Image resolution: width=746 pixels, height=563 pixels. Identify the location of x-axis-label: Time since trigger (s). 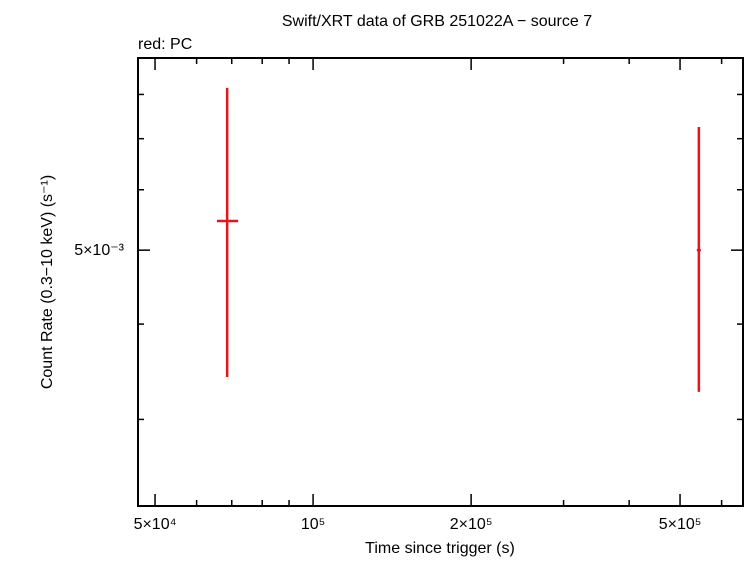
(440, 548).